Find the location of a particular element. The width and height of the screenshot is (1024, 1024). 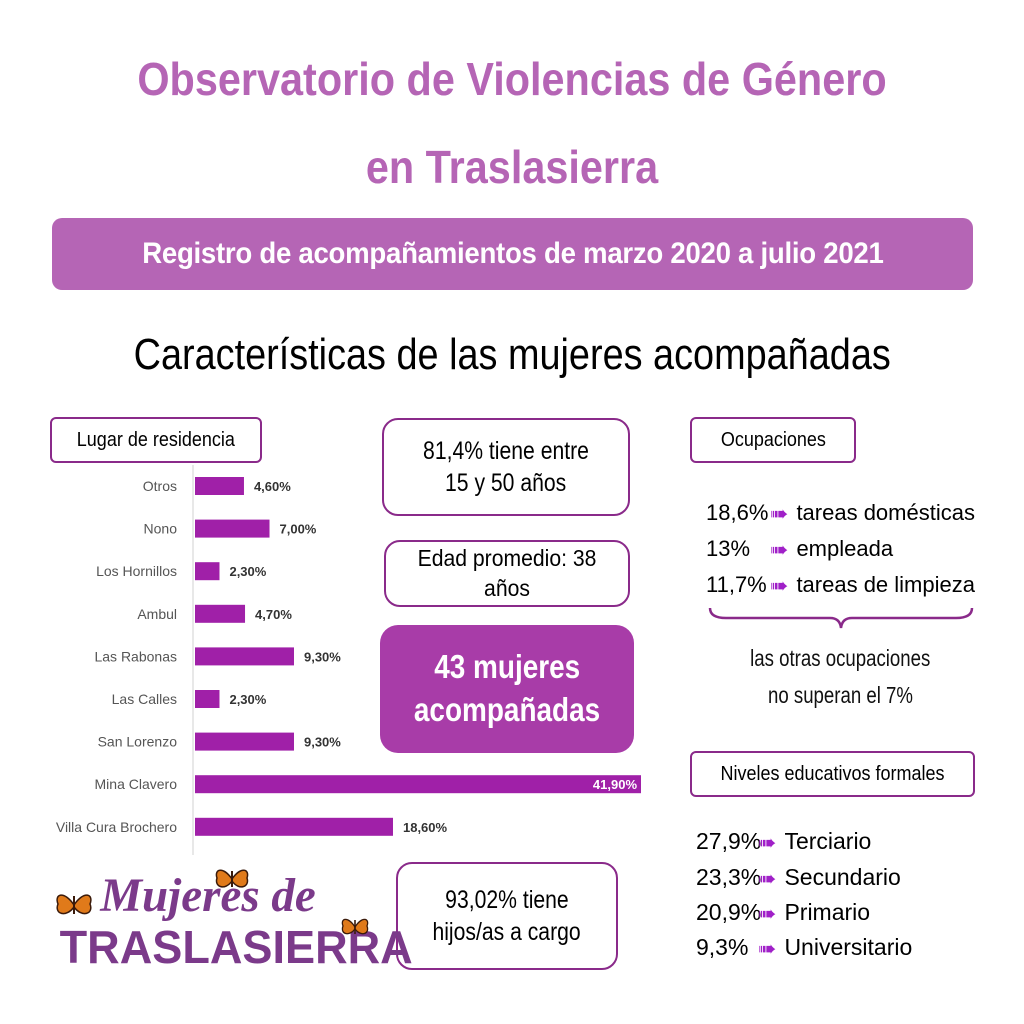

logo-line1: Mujeres de is located at coordinates (208, 895).